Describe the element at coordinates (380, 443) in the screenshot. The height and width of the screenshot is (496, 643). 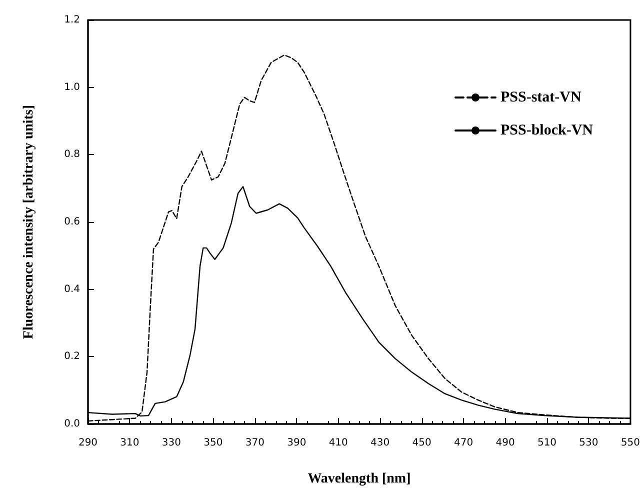
I see `x-tick-label: 430` at that location.